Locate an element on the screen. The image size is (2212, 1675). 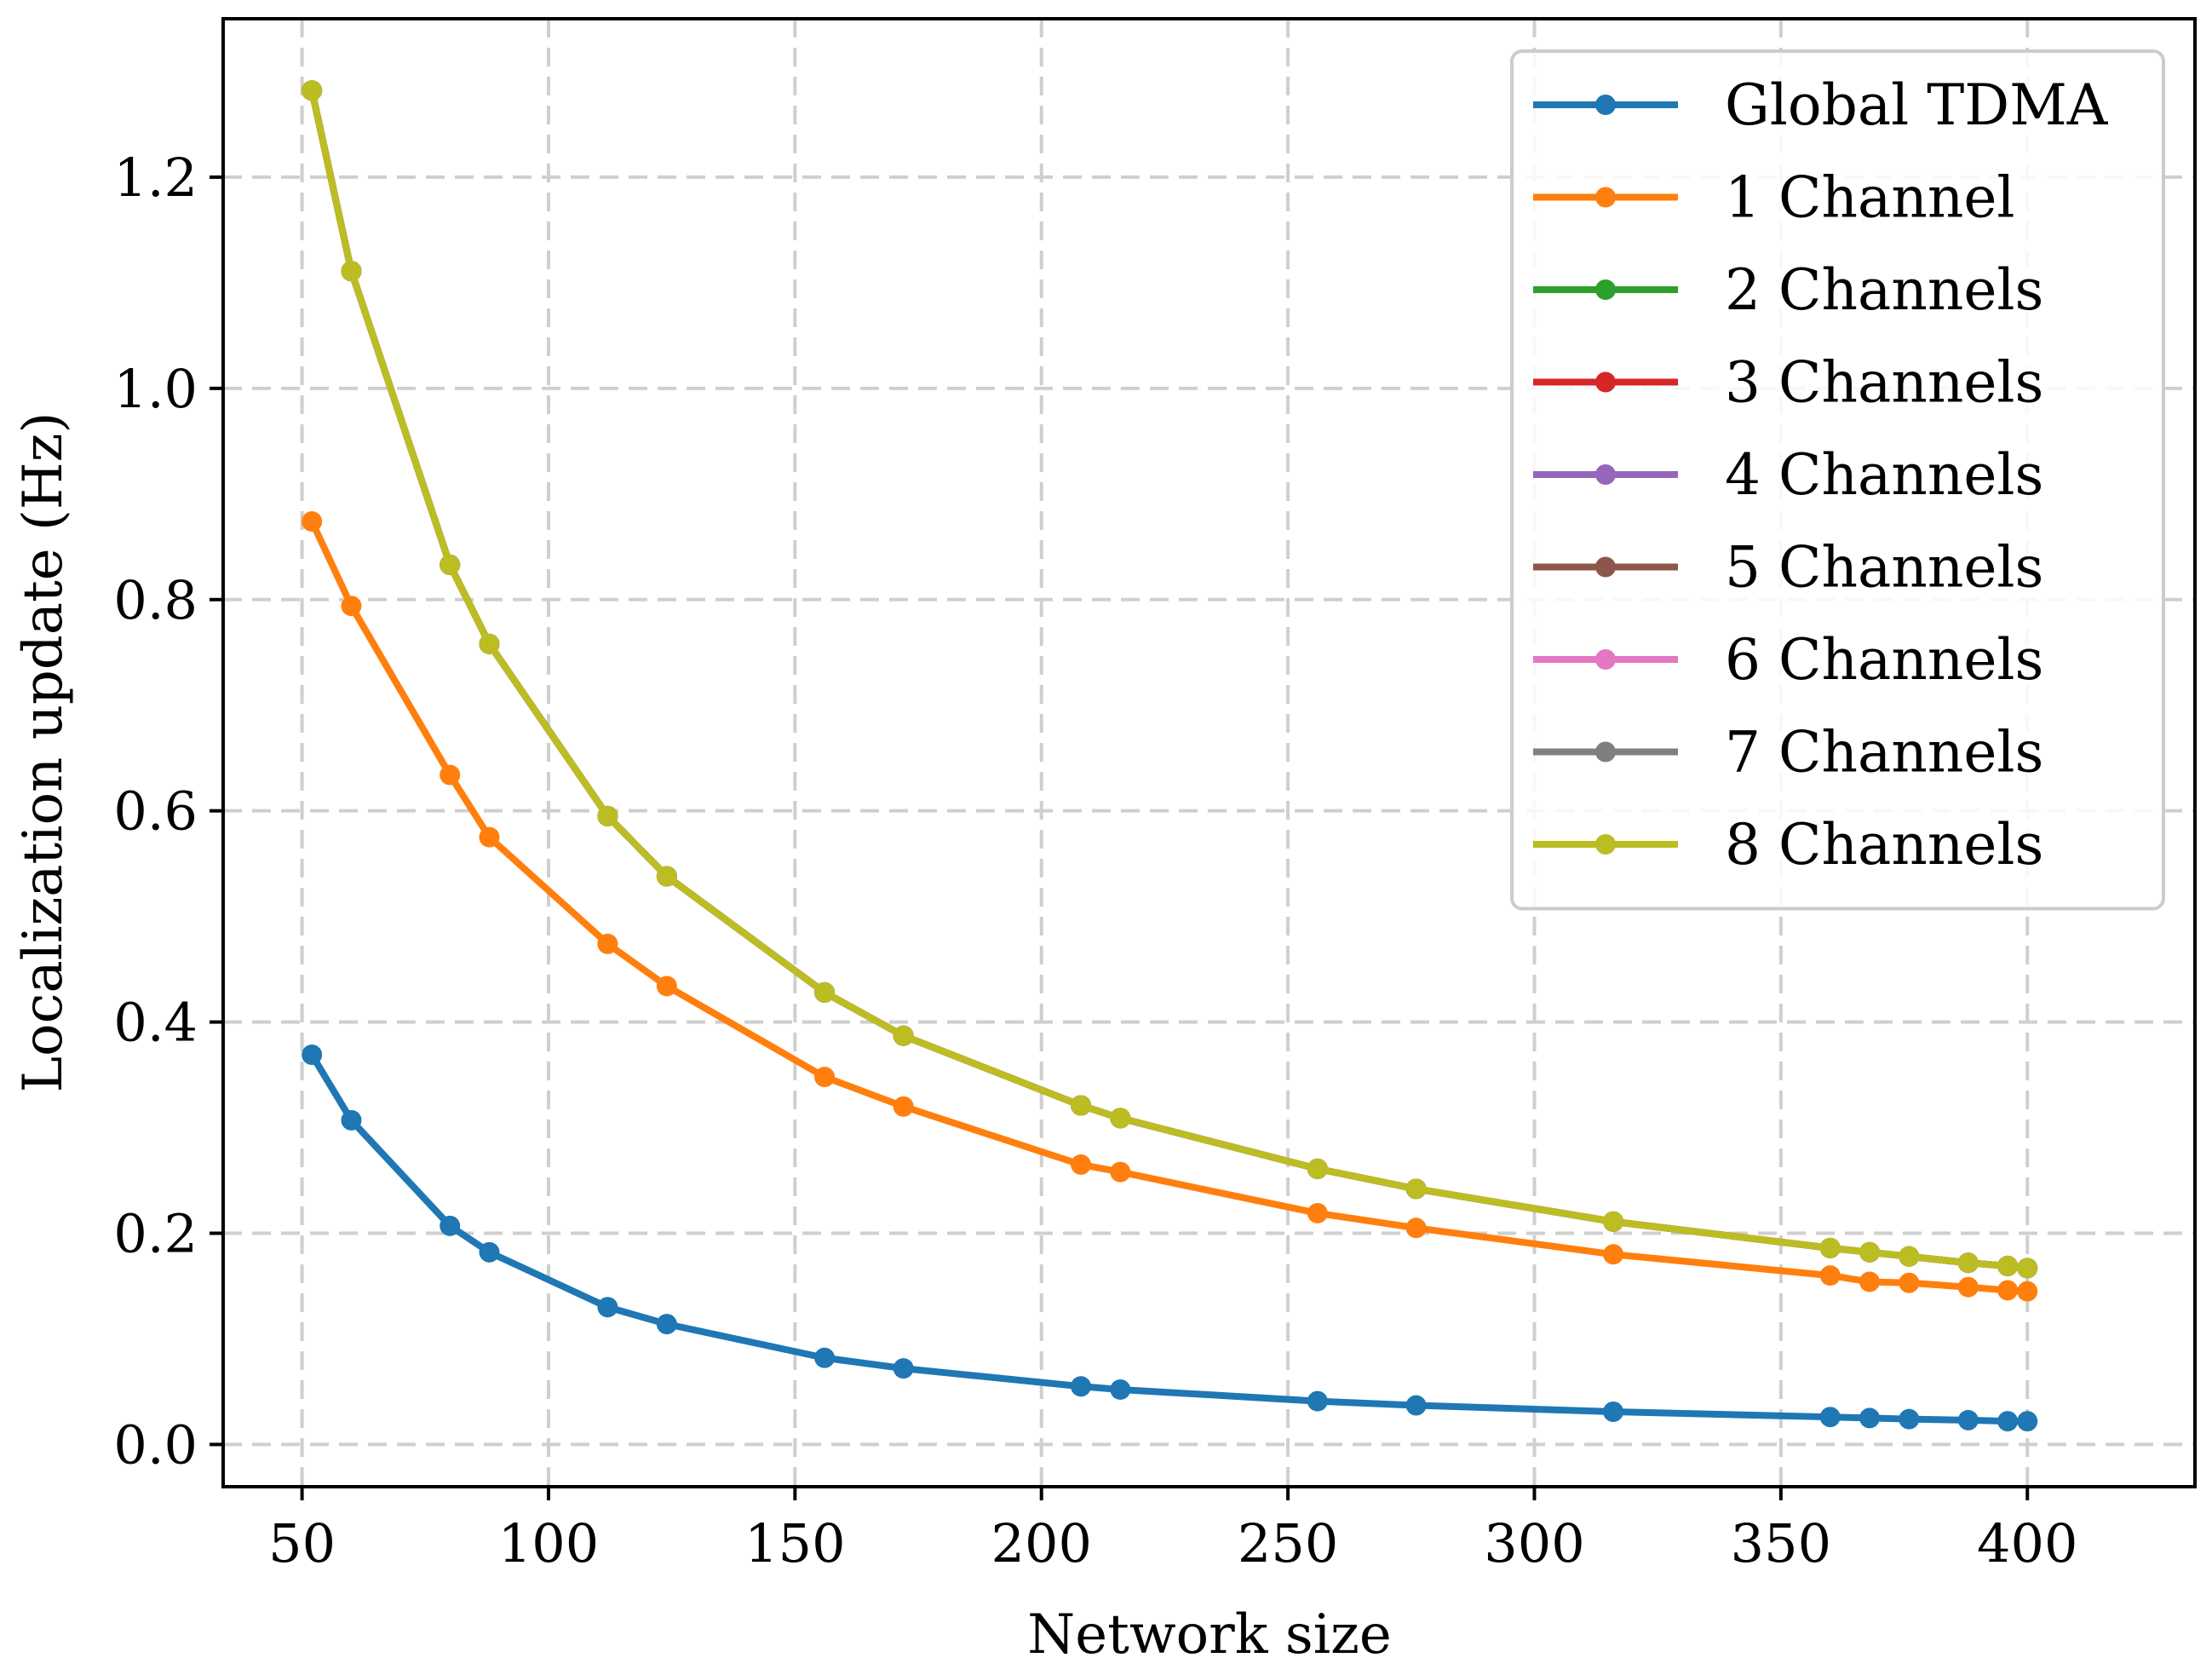
legend-item: 5 Channels is located at coordinates (1788, 568).